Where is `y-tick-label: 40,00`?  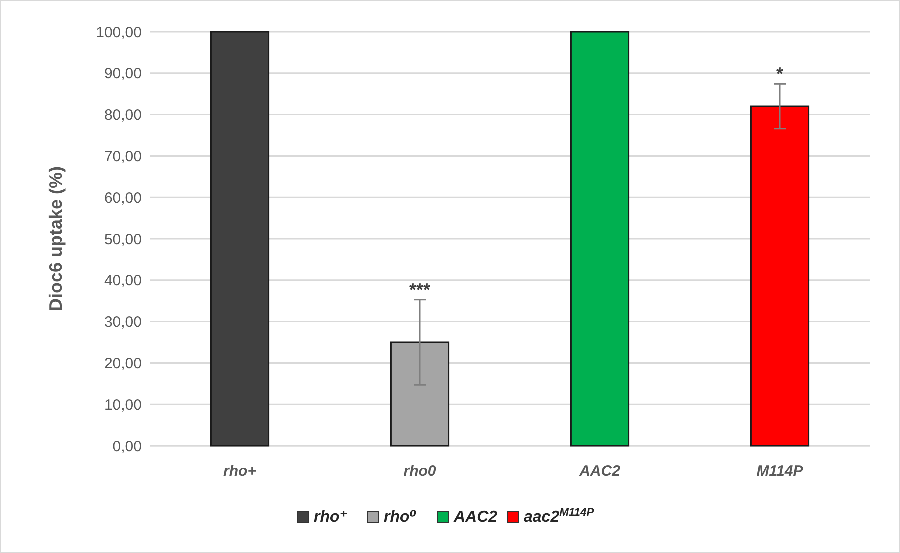
y-tick-label: 40,00 is located at coordinates (123, 281).